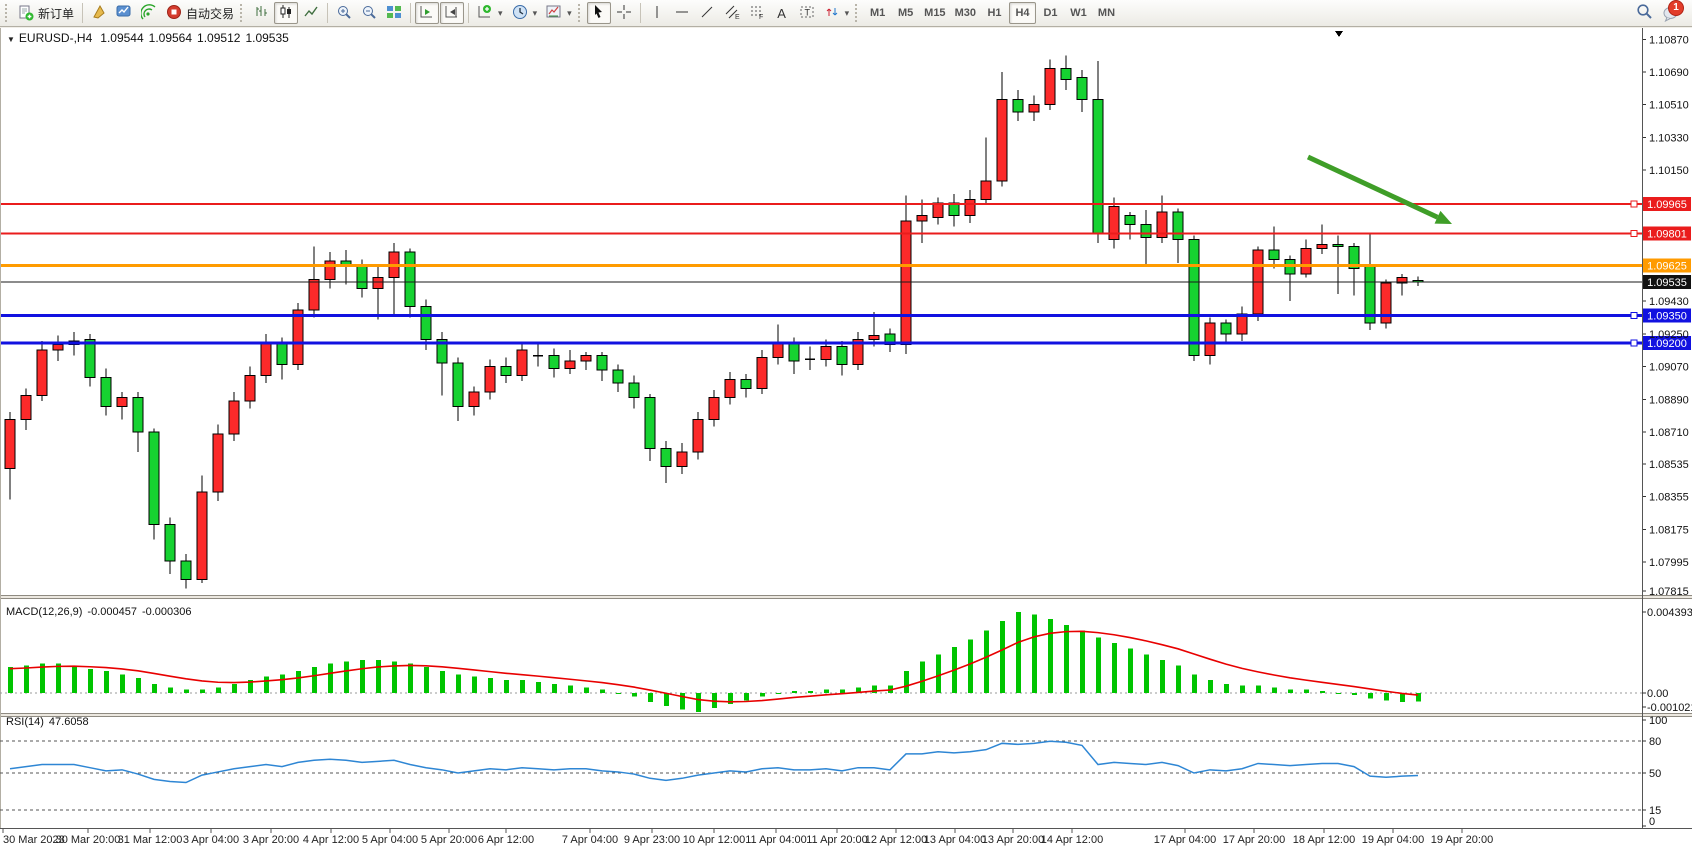  I want to click on svg-text: 1.07995, so click(1669, 563).